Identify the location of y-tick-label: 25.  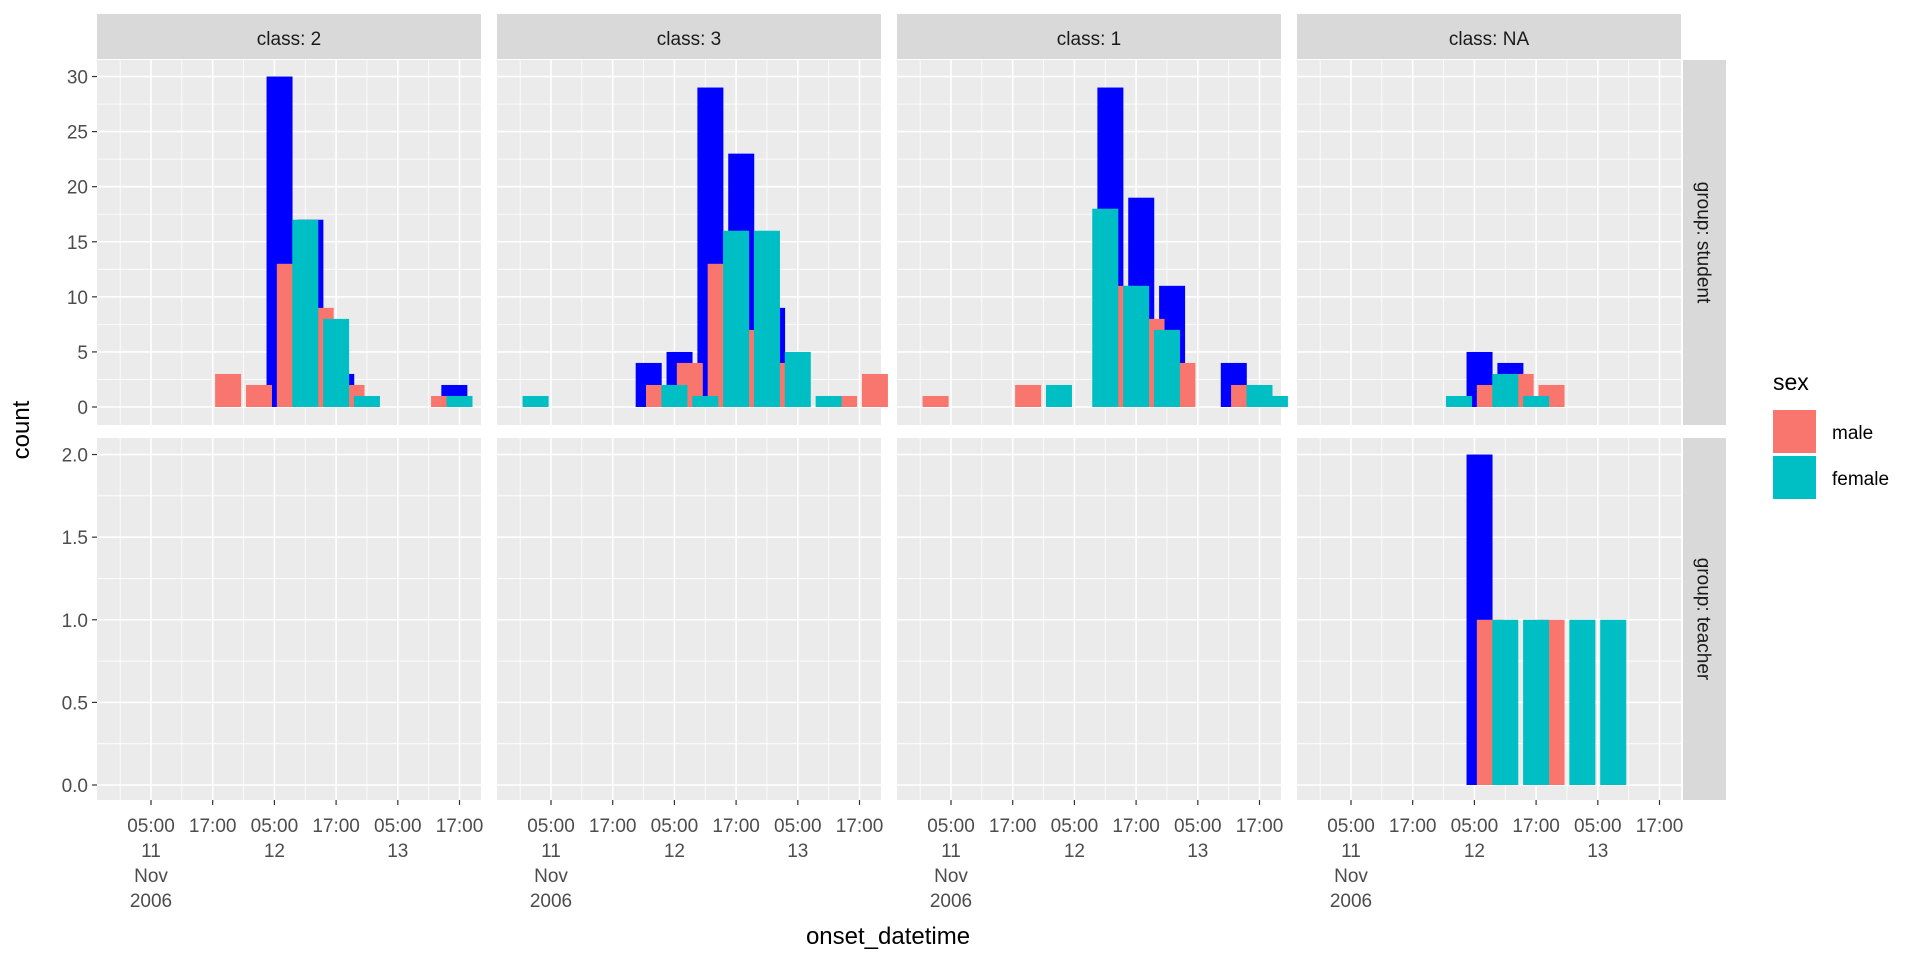
(77, 133).